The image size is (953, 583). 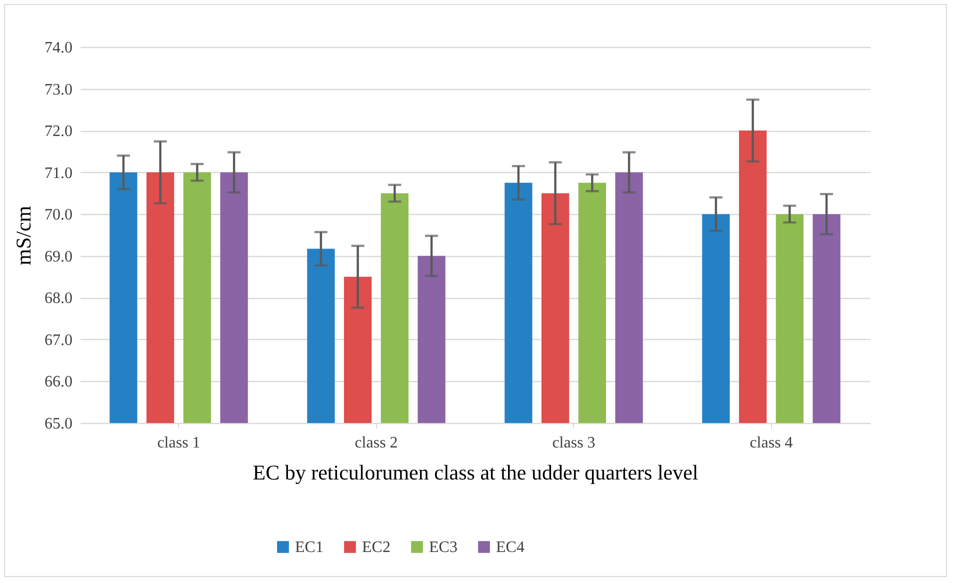 What do you see at coordinates (443, 547) in the screenshot?
I see `legend-label: EC3` at bounding box center [443, 547].